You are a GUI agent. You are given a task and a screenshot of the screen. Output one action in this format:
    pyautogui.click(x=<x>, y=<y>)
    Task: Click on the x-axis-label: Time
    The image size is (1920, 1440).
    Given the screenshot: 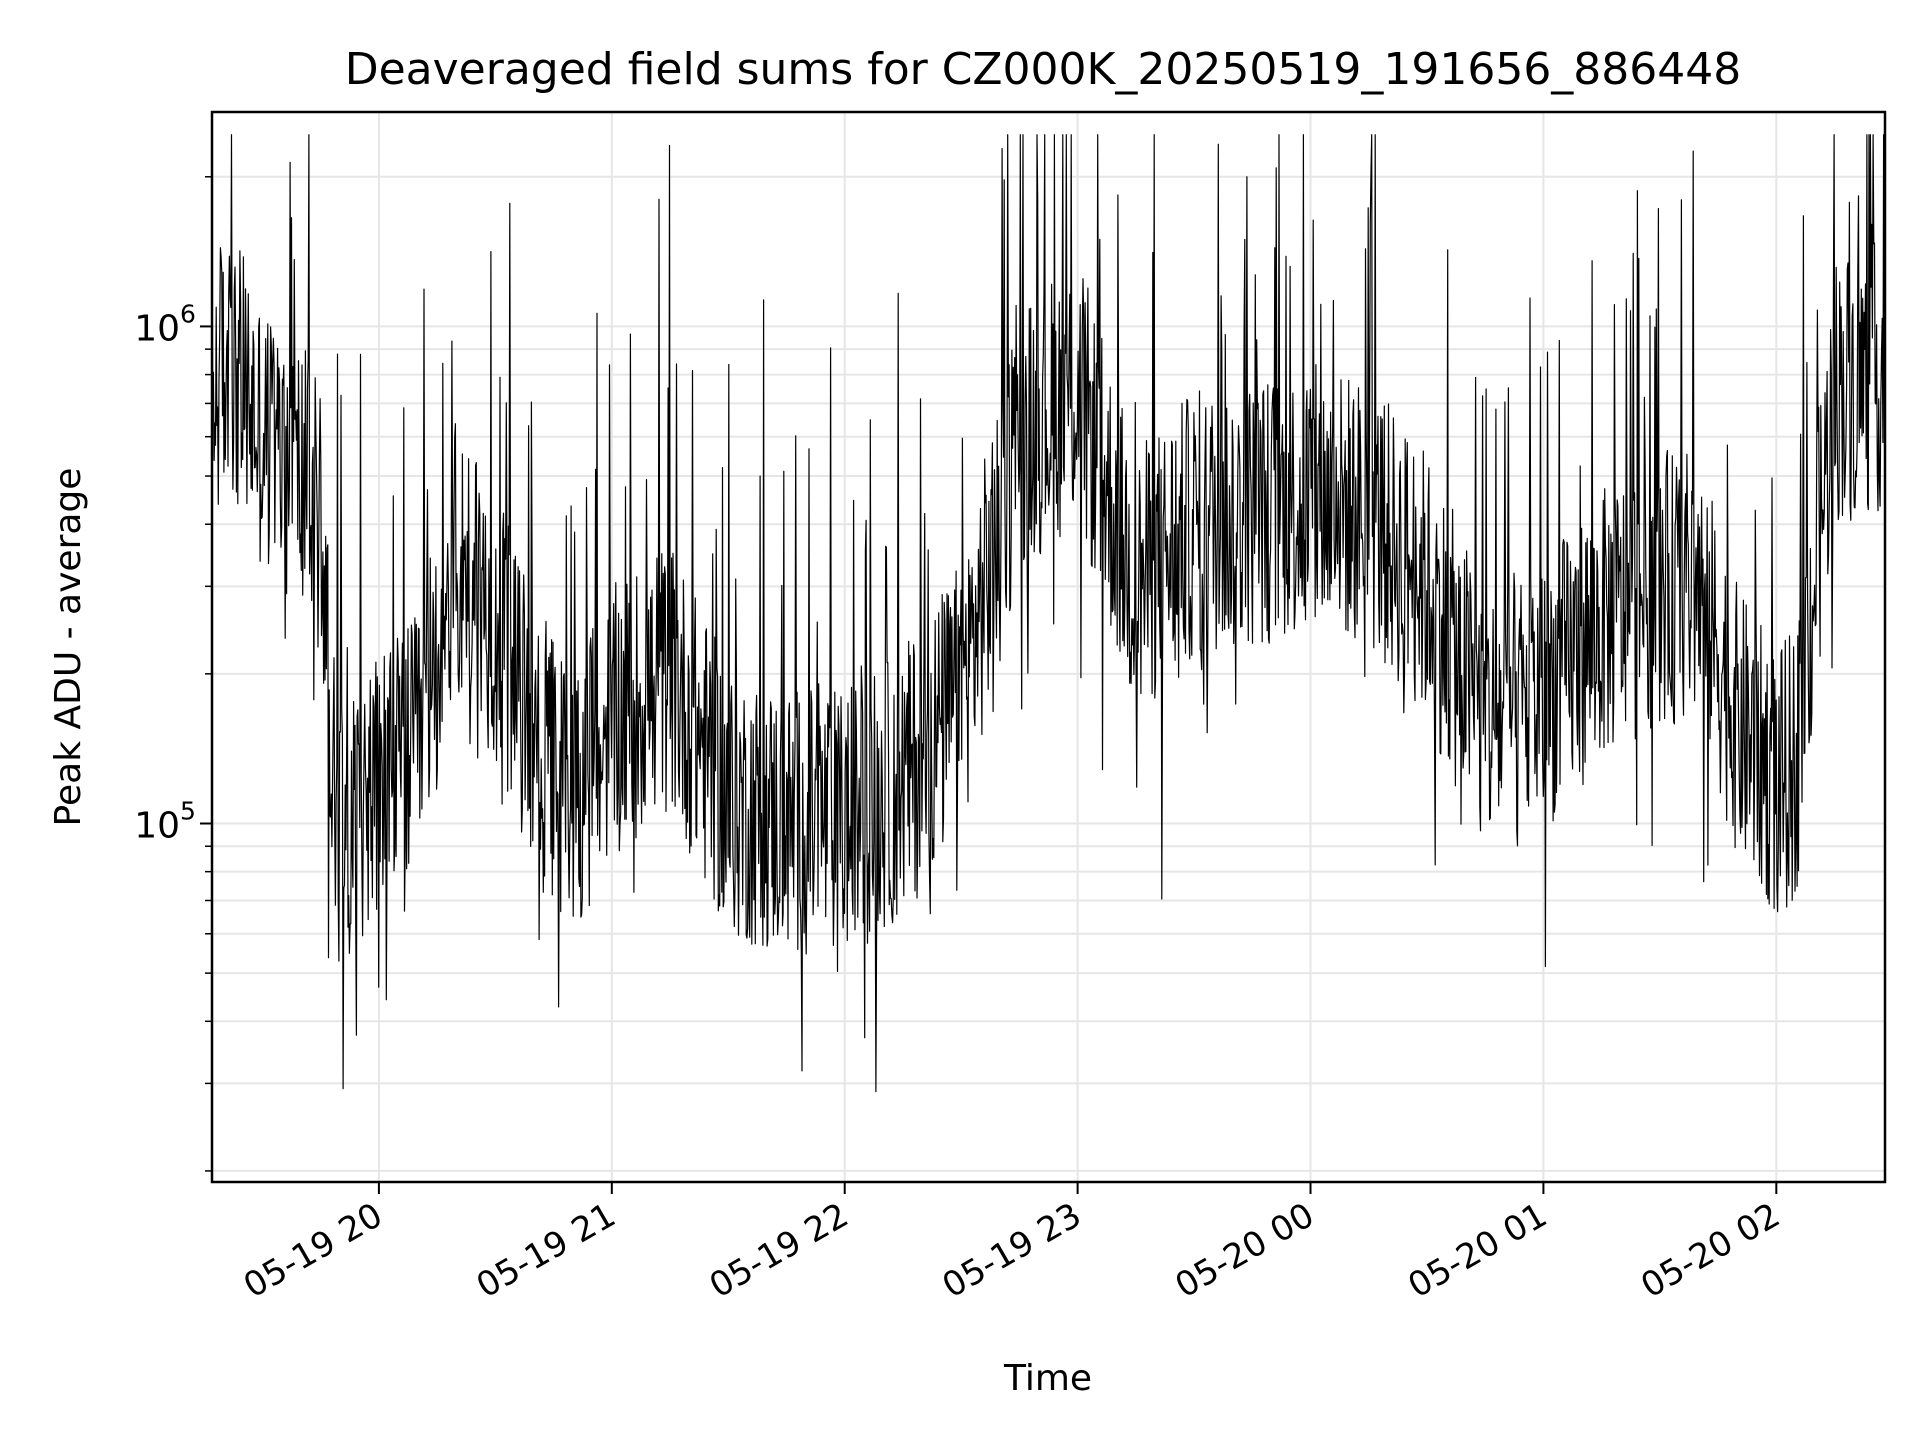 What is the action you would take?
    pyautogui.click(x=1047, y=1378)
    